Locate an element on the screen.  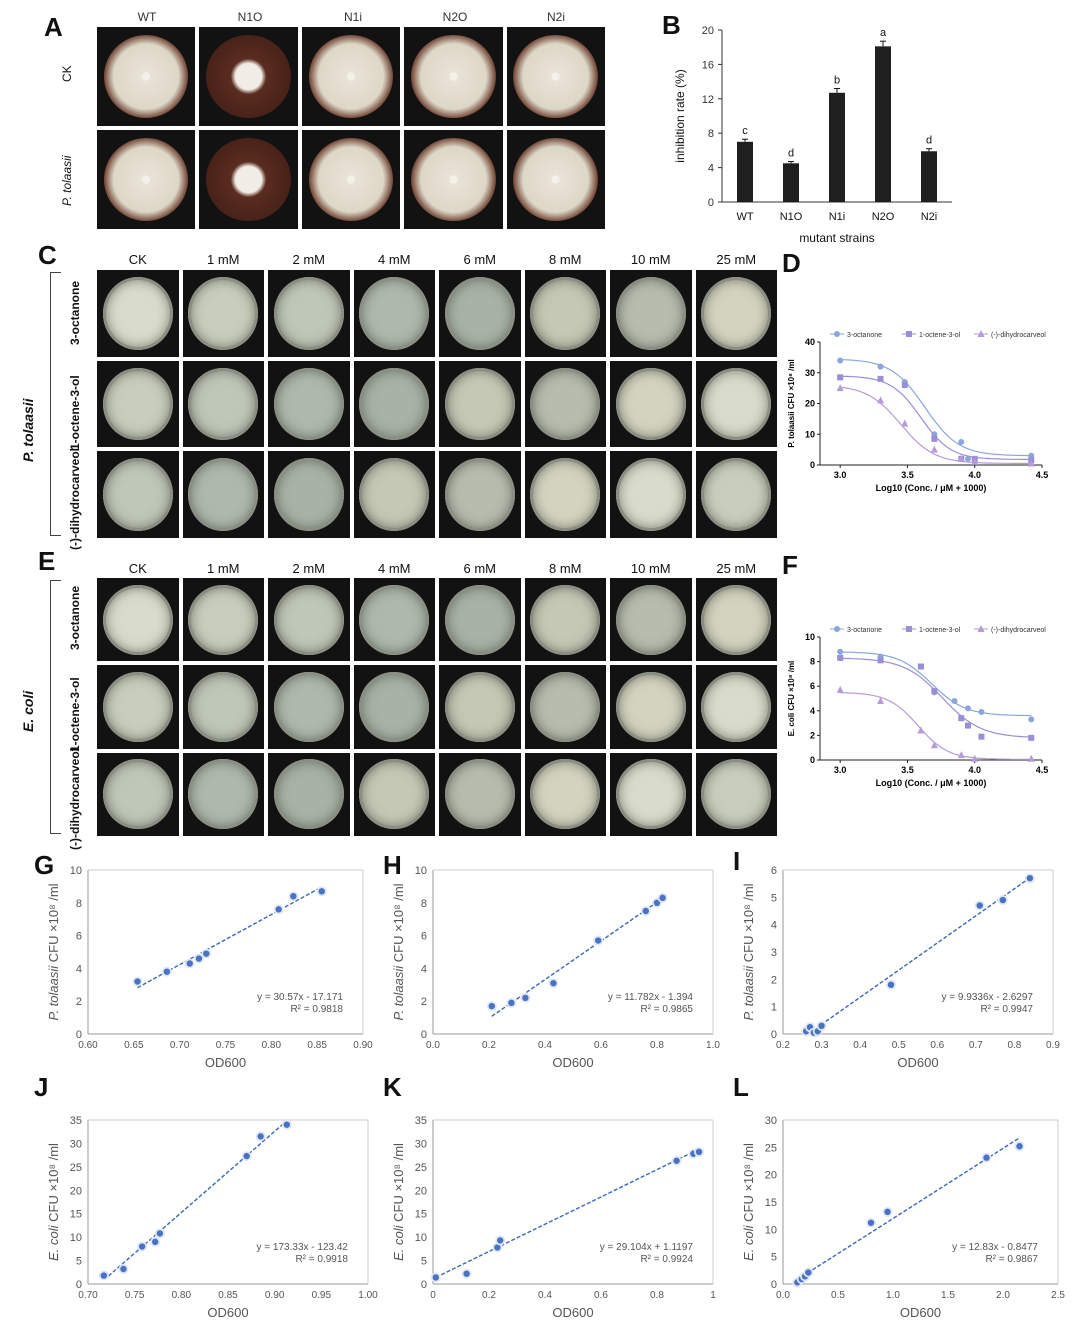
x-tick-label: 0.75 is located at coordinates (135, 1295).